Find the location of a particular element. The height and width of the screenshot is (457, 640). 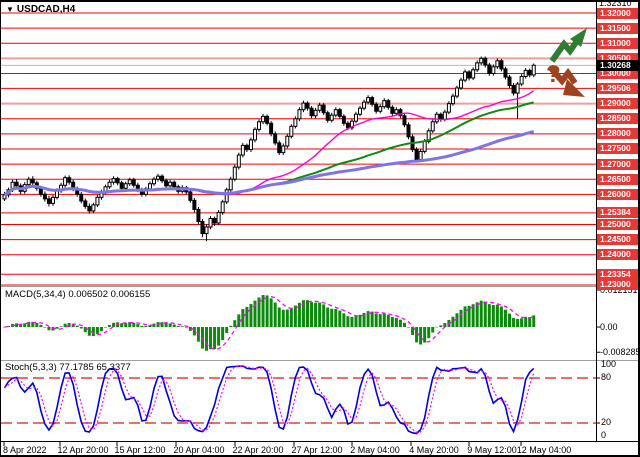

stoch-k-line is located at coordinates (269, 400).